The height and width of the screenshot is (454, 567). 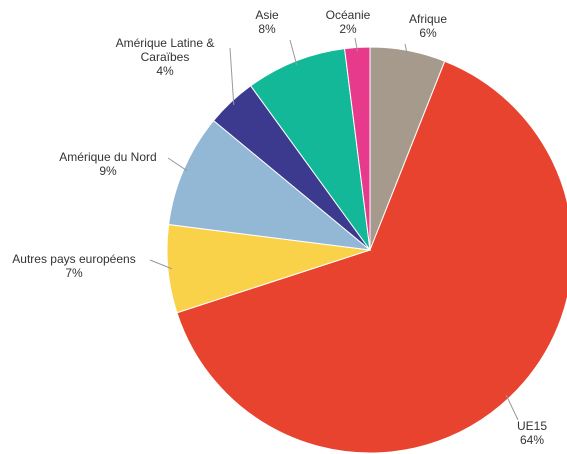 I want to click on category-label: Autres pays européens, so click(x=74, y=259).